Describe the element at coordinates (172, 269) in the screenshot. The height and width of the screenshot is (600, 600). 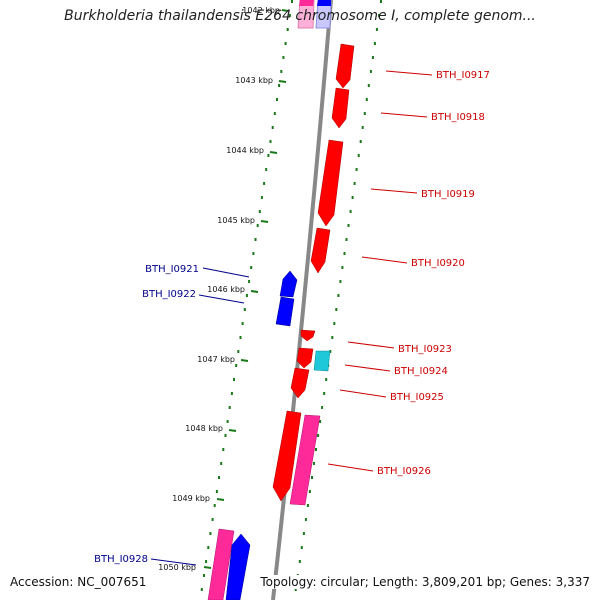
I see `gene-label-bth-i0921: BTH_I0921` at that location.